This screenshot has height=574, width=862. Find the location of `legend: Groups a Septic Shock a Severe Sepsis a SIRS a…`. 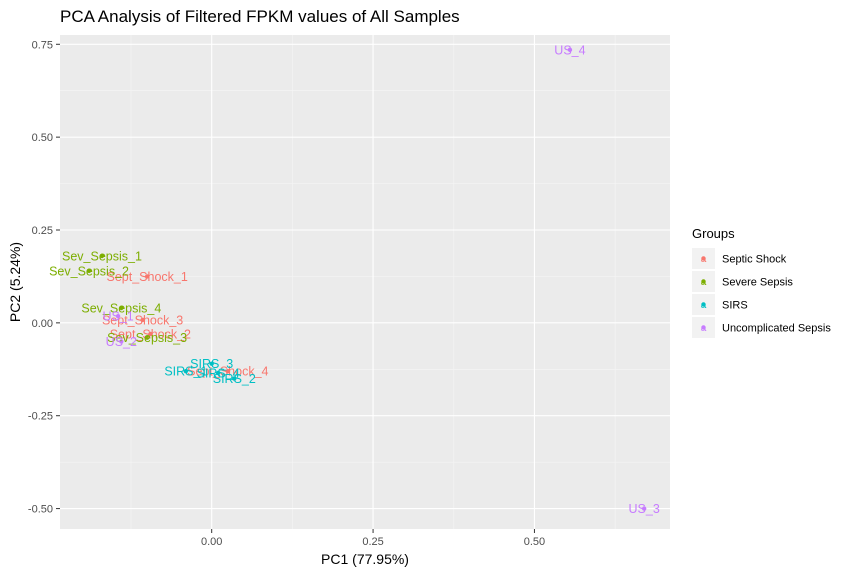

legend: Groups a Septic Shock a Severe Sepsis a SIRS a… is located at coordinates (761, 282).